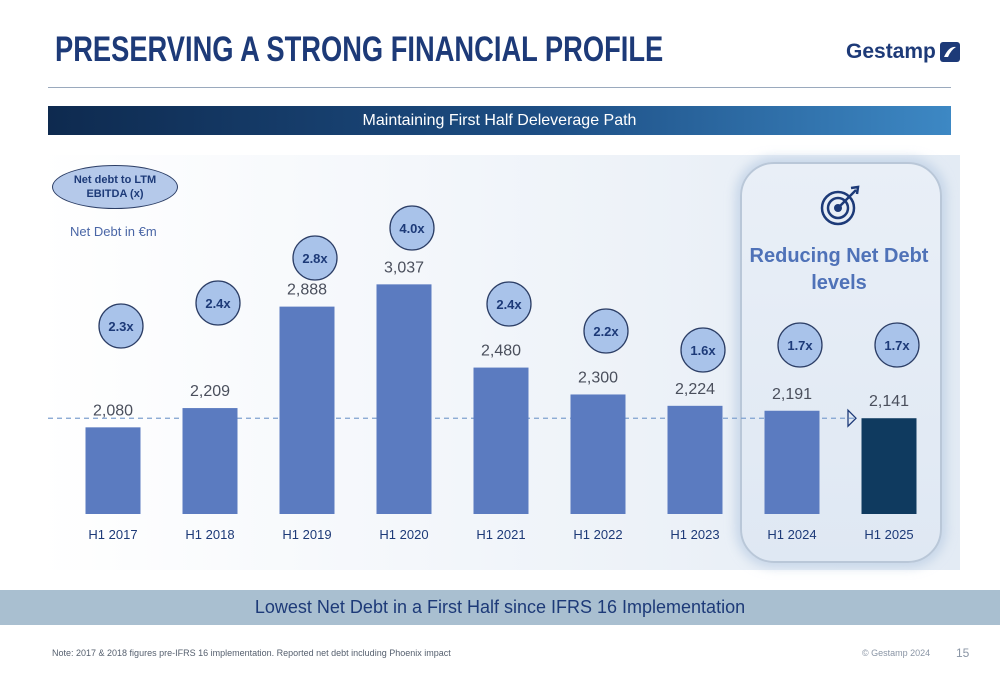 The width and height of the screenshot is (1000, 685). I want to click on category-label: H1 2020, so click(403, 534).